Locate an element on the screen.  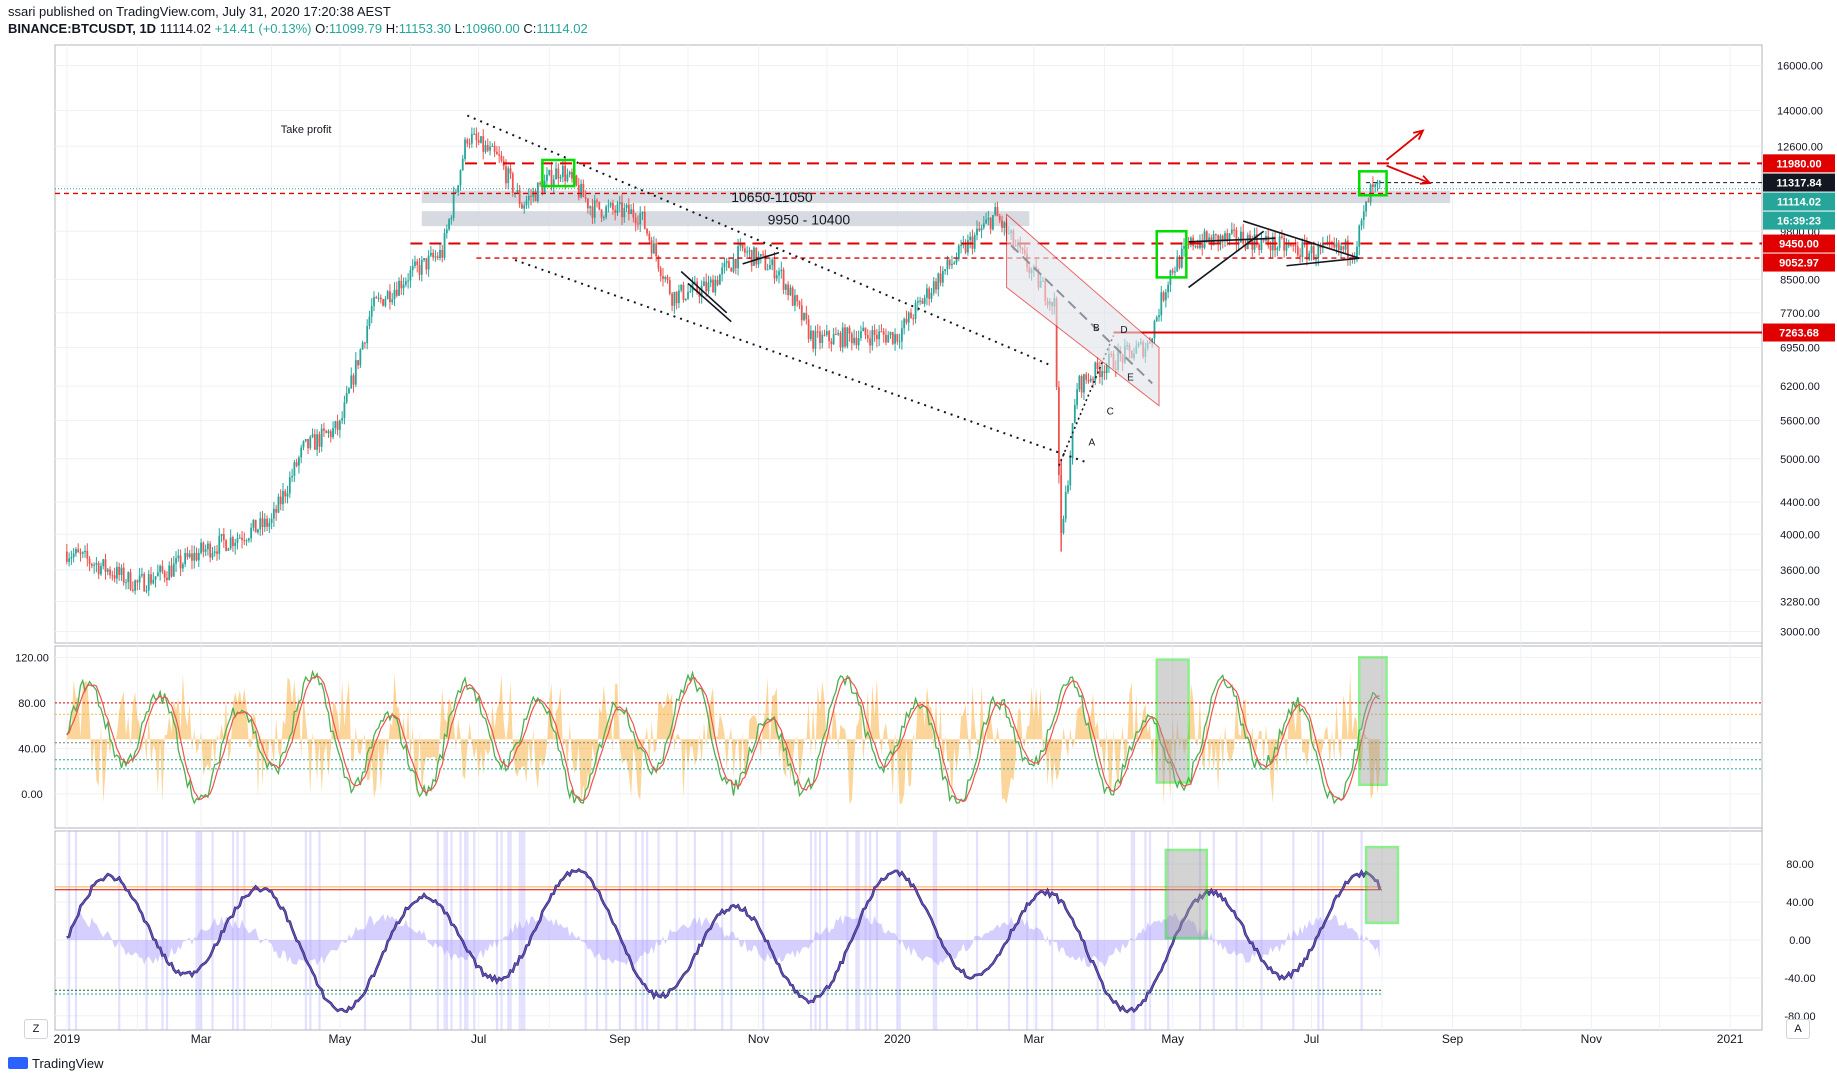
highlight-may-2020 is located at coordinates (1171, 254).